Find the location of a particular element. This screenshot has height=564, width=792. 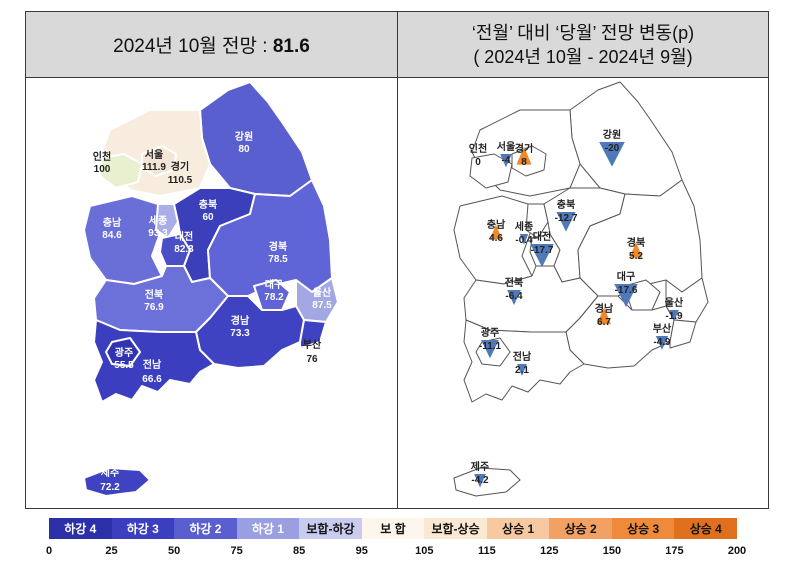

right-region-name-12: 경남 is located at coordinates (604, 308).